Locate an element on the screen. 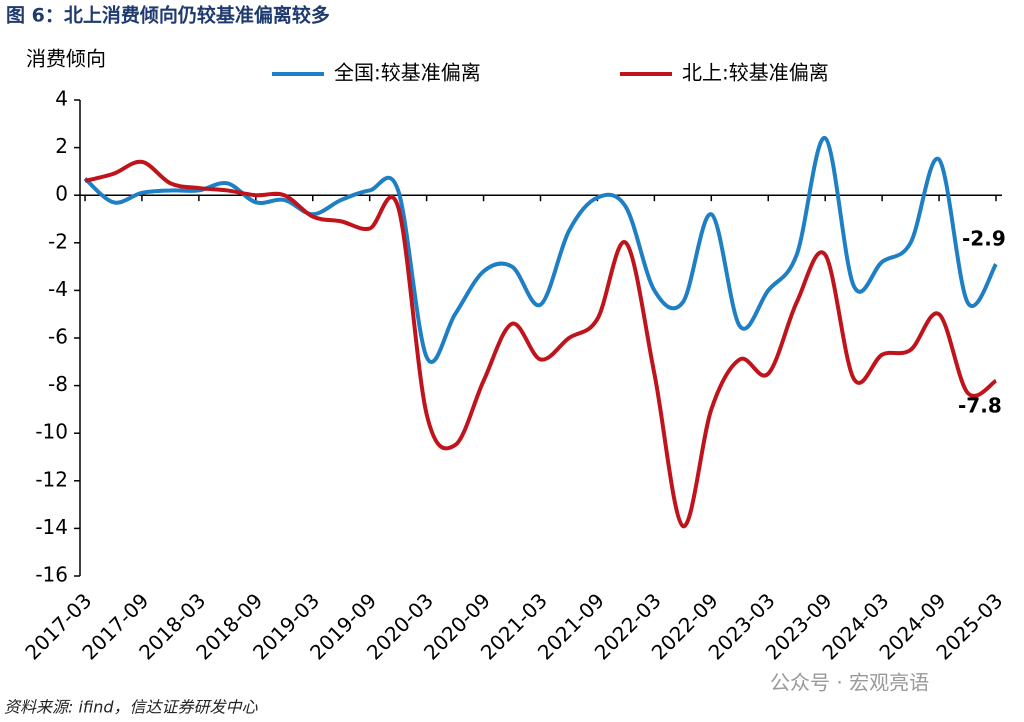 This screenshot has height=722, width=1024. y-tick-label: -14 is located at coordinates (51, 527).